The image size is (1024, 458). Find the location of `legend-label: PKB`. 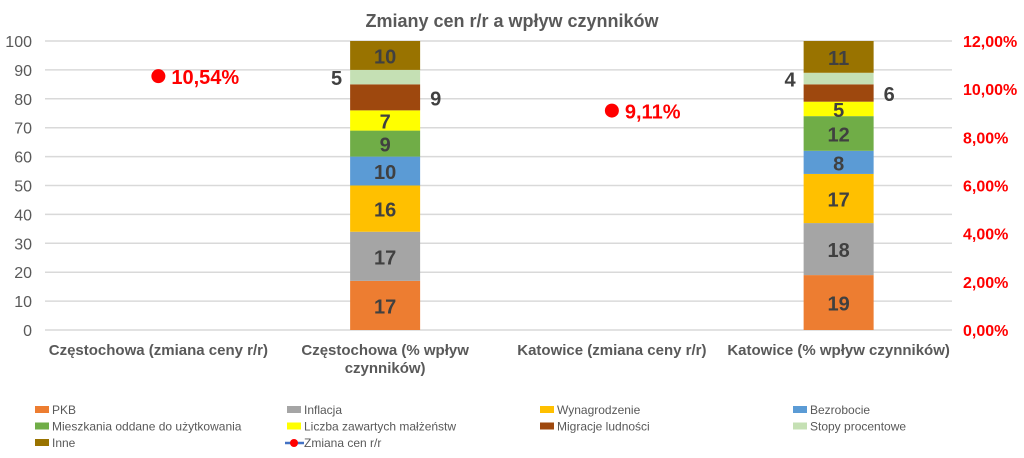

legend-label: PKB is located at coordinates (64, 410).